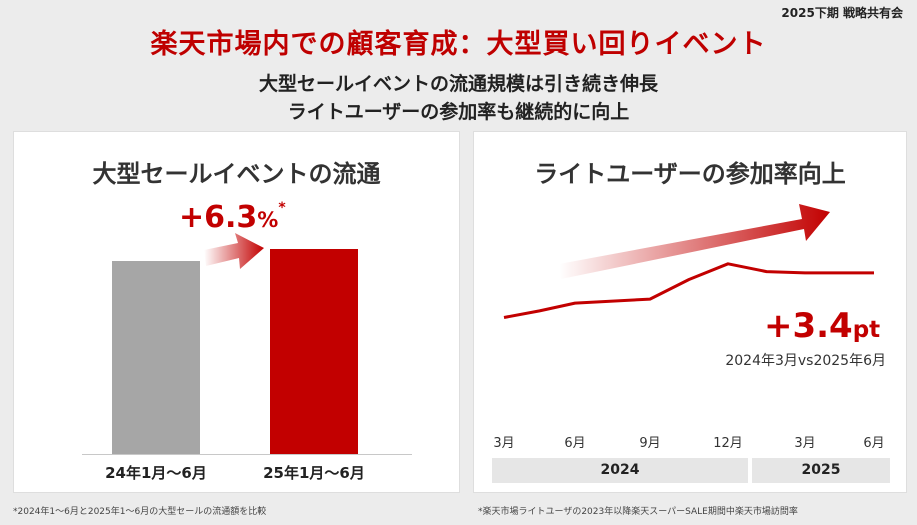 Image resolution: width=917 pixels, height=525 pixels. I want to click on participation-panel-title: ライトユーザーの参加率向上, so click(690, 174).